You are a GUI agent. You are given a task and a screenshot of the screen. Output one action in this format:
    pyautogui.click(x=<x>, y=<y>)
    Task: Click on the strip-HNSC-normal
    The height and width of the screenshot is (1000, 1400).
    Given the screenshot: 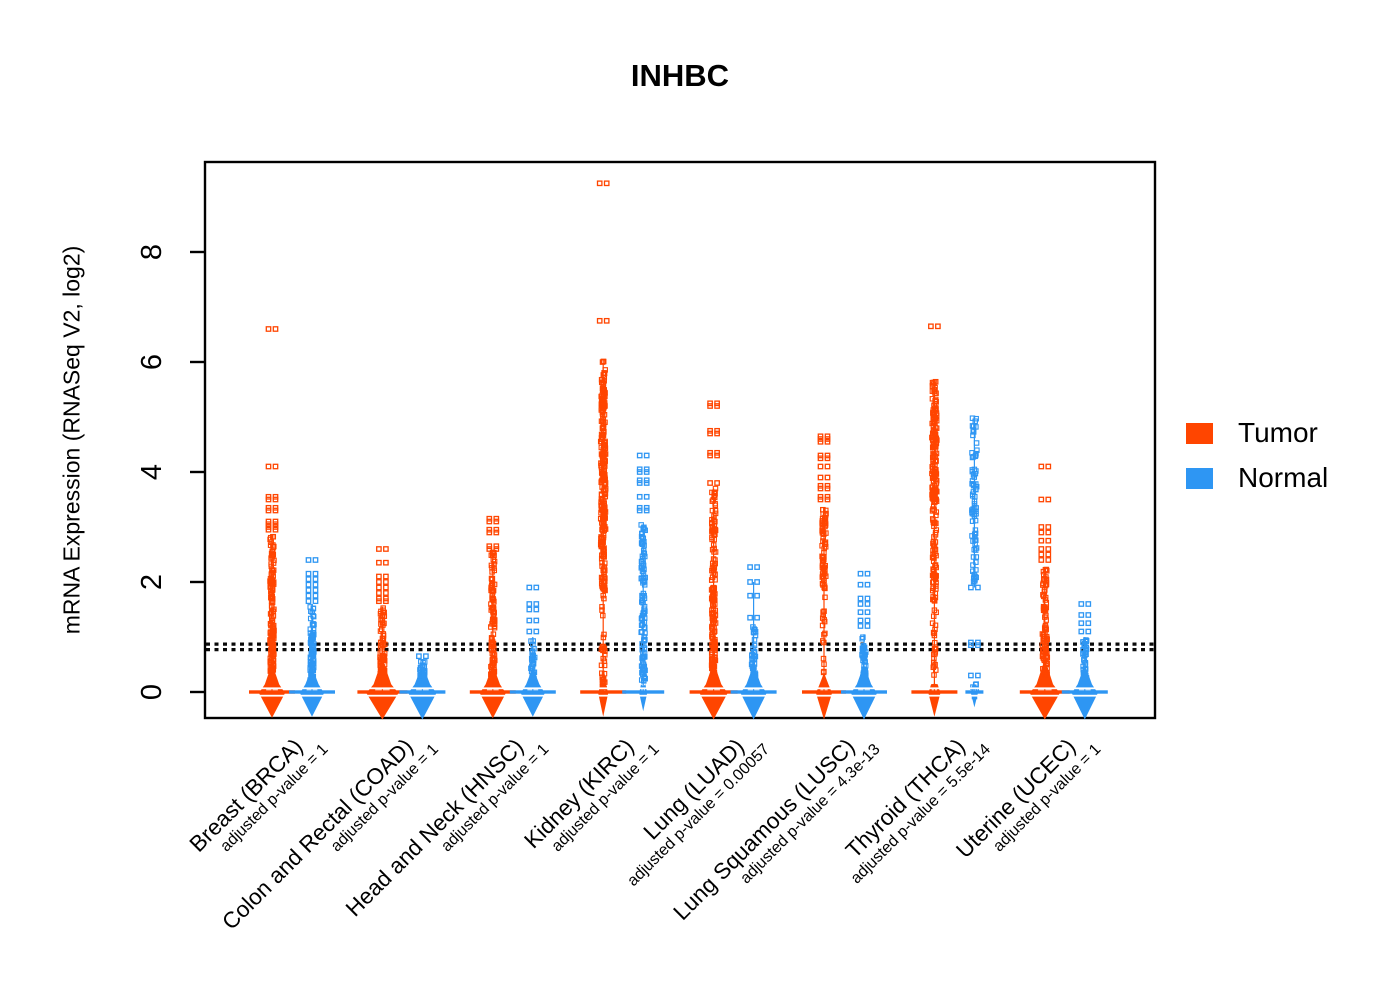 What is the action you would take?
    pyautogui.click(x=532, y=650)
    